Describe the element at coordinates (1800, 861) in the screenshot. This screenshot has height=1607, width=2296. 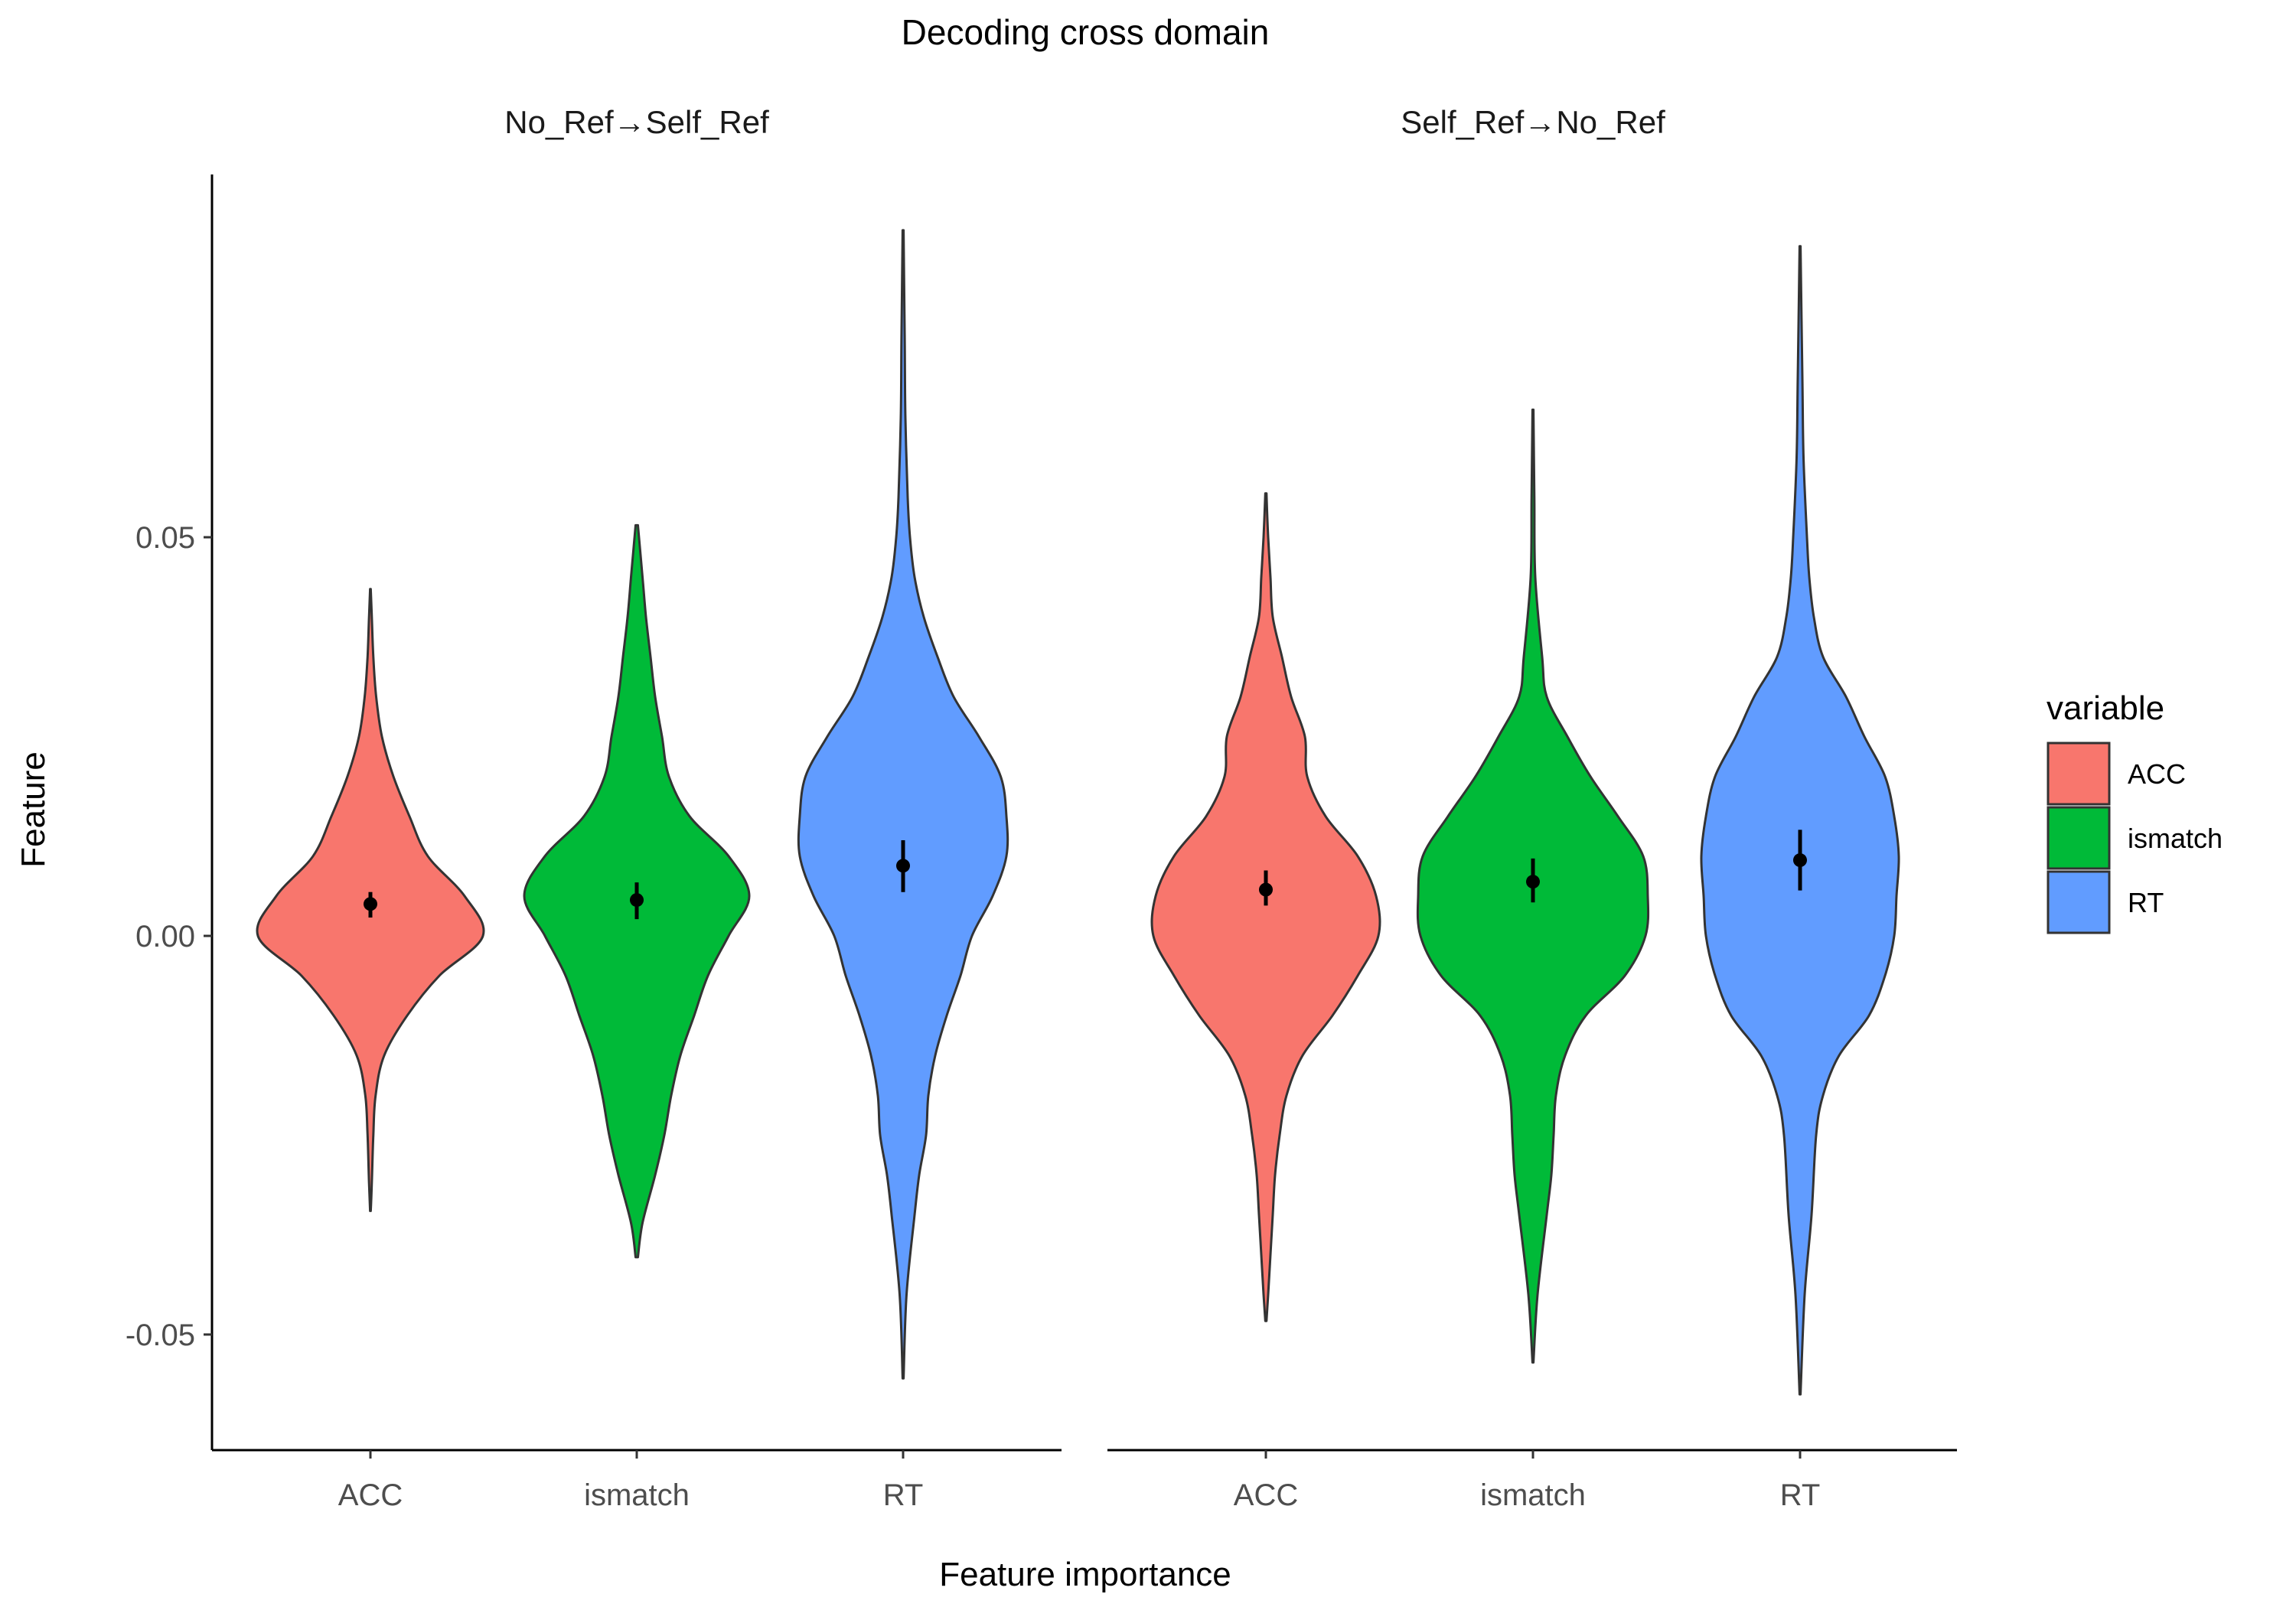
I see `mean-point-right-rt` at that location.